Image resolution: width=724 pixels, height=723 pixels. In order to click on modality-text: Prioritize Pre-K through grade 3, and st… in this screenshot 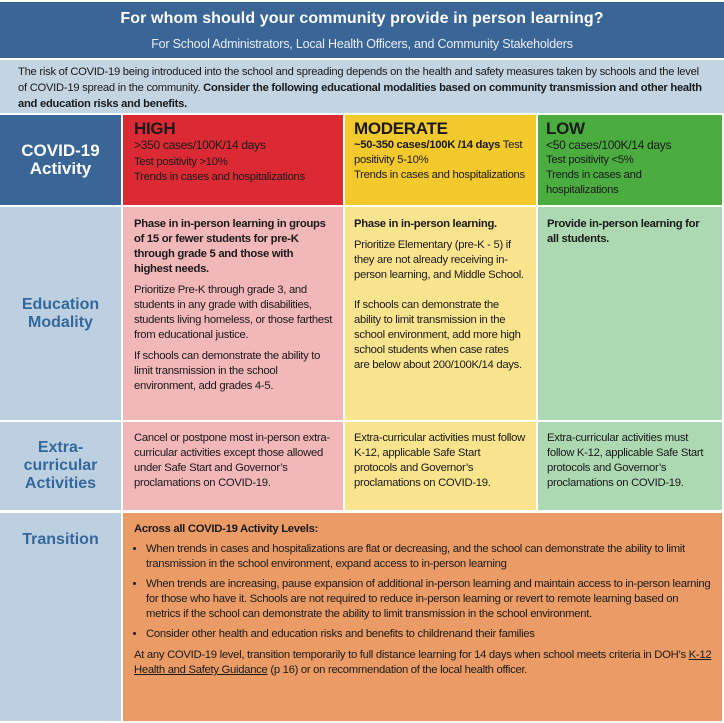, I will do `click(233, 312)`.